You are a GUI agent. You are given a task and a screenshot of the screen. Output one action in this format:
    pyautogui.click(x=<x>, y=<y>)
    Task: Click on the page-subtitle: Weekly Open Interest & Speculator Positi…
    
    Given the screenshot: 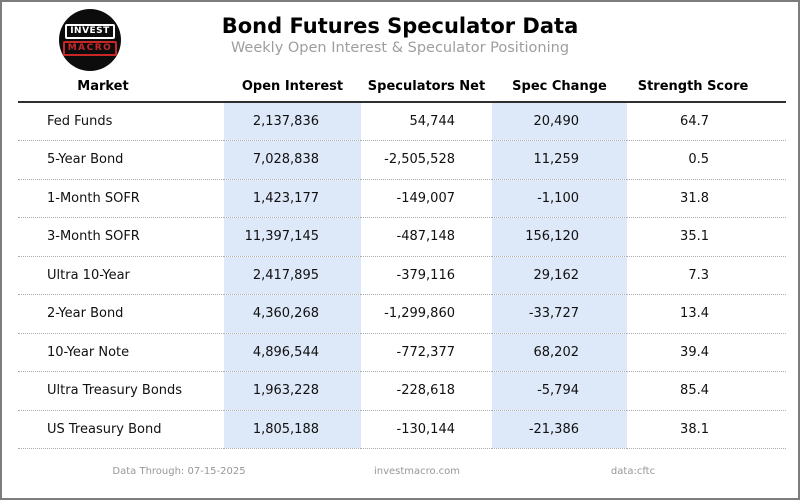 What is the action you would take?
    pyautogui.click(x=400, y=48)
    